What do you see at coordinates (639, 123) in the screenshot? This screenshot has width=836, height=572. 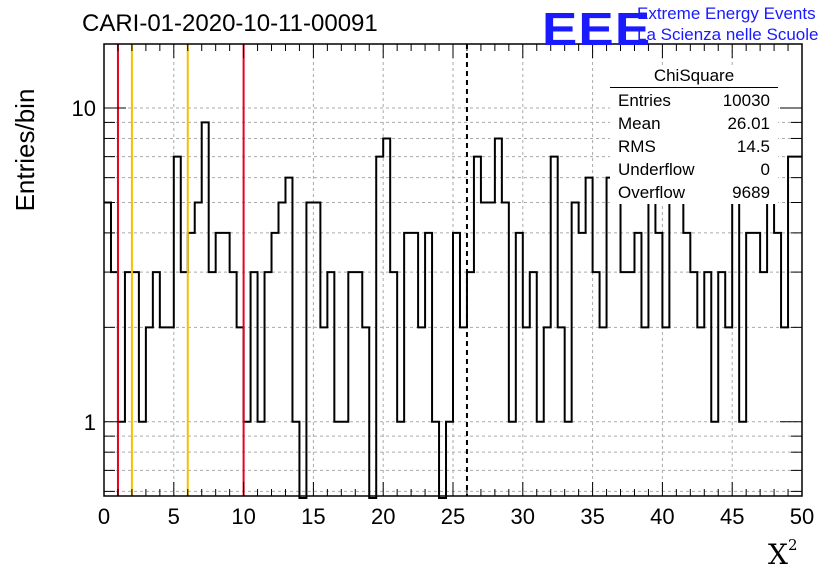 I see `stats-label: Mean` at bounding box center [639, 123].